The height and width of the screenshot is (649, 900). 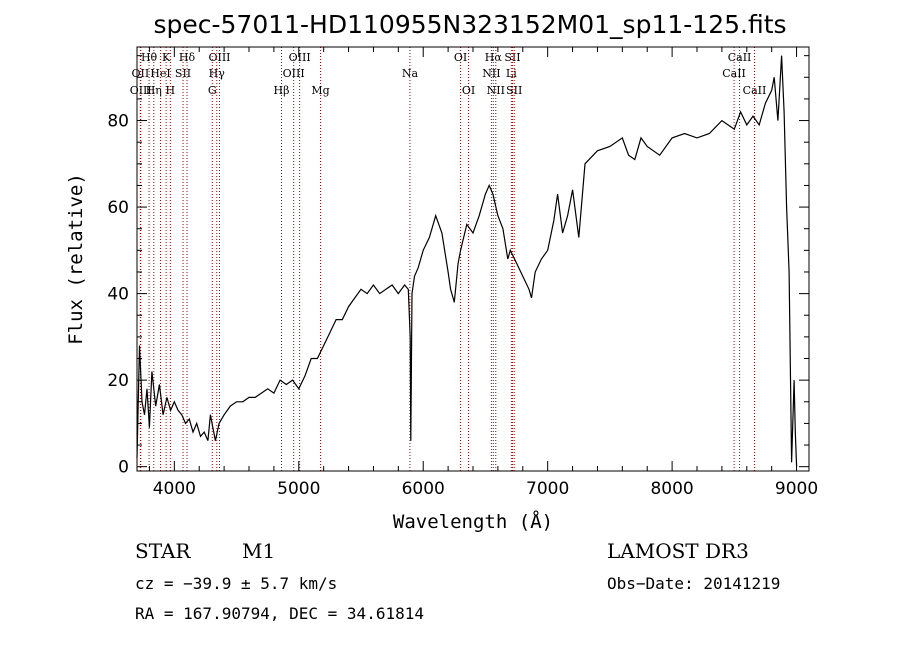 What do you see at coordinates (796, 489) in the screenshot?
I see `x-tick-label: 9000` at bounding box center [796, 489].